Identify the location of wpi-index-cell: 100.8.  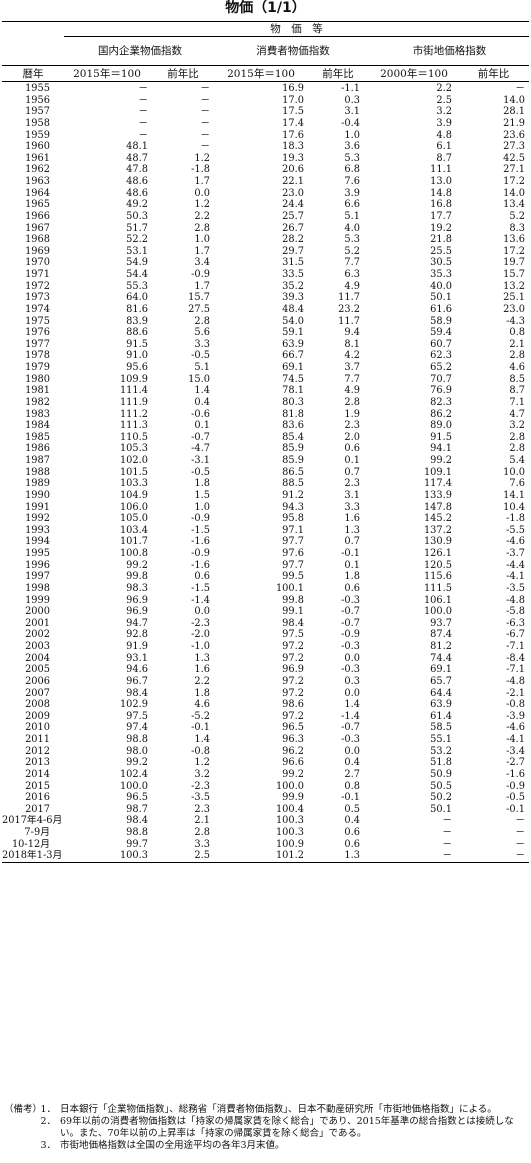
(133, 553).